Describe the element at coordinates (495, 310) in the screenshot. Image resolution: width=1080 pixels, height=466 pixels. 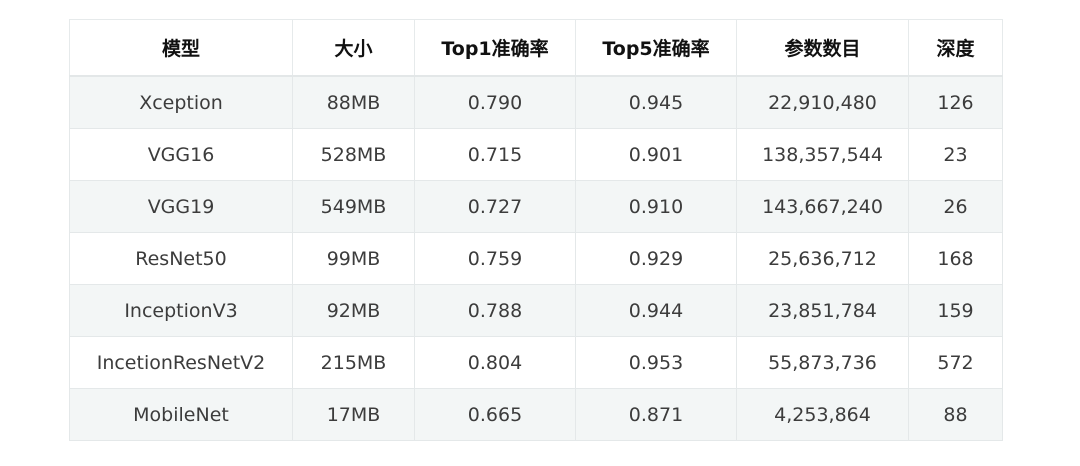
I see `cell-top1: 0.788` at that location.